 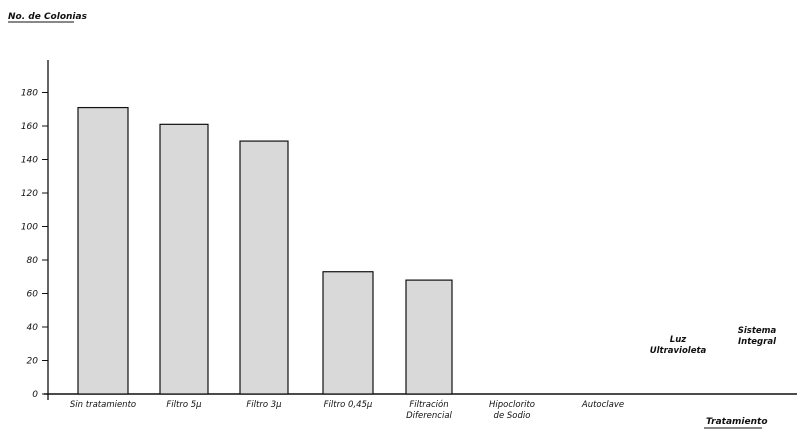 I want to click on category-label: Autoclave, so click(x=602, y=405).